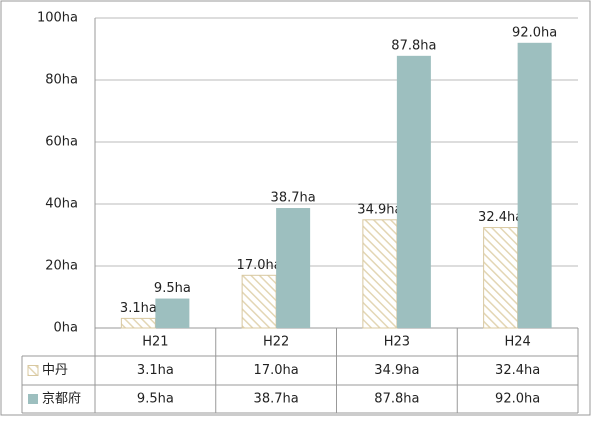  What do you see at coordinates (396, 399) in the screenshot?
I see `table-cell: 87.8ha` at bounding box center [396, 399].